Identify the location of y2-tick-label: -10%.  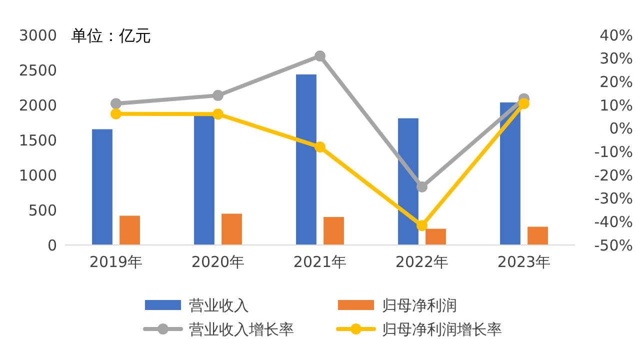
(613, 151).